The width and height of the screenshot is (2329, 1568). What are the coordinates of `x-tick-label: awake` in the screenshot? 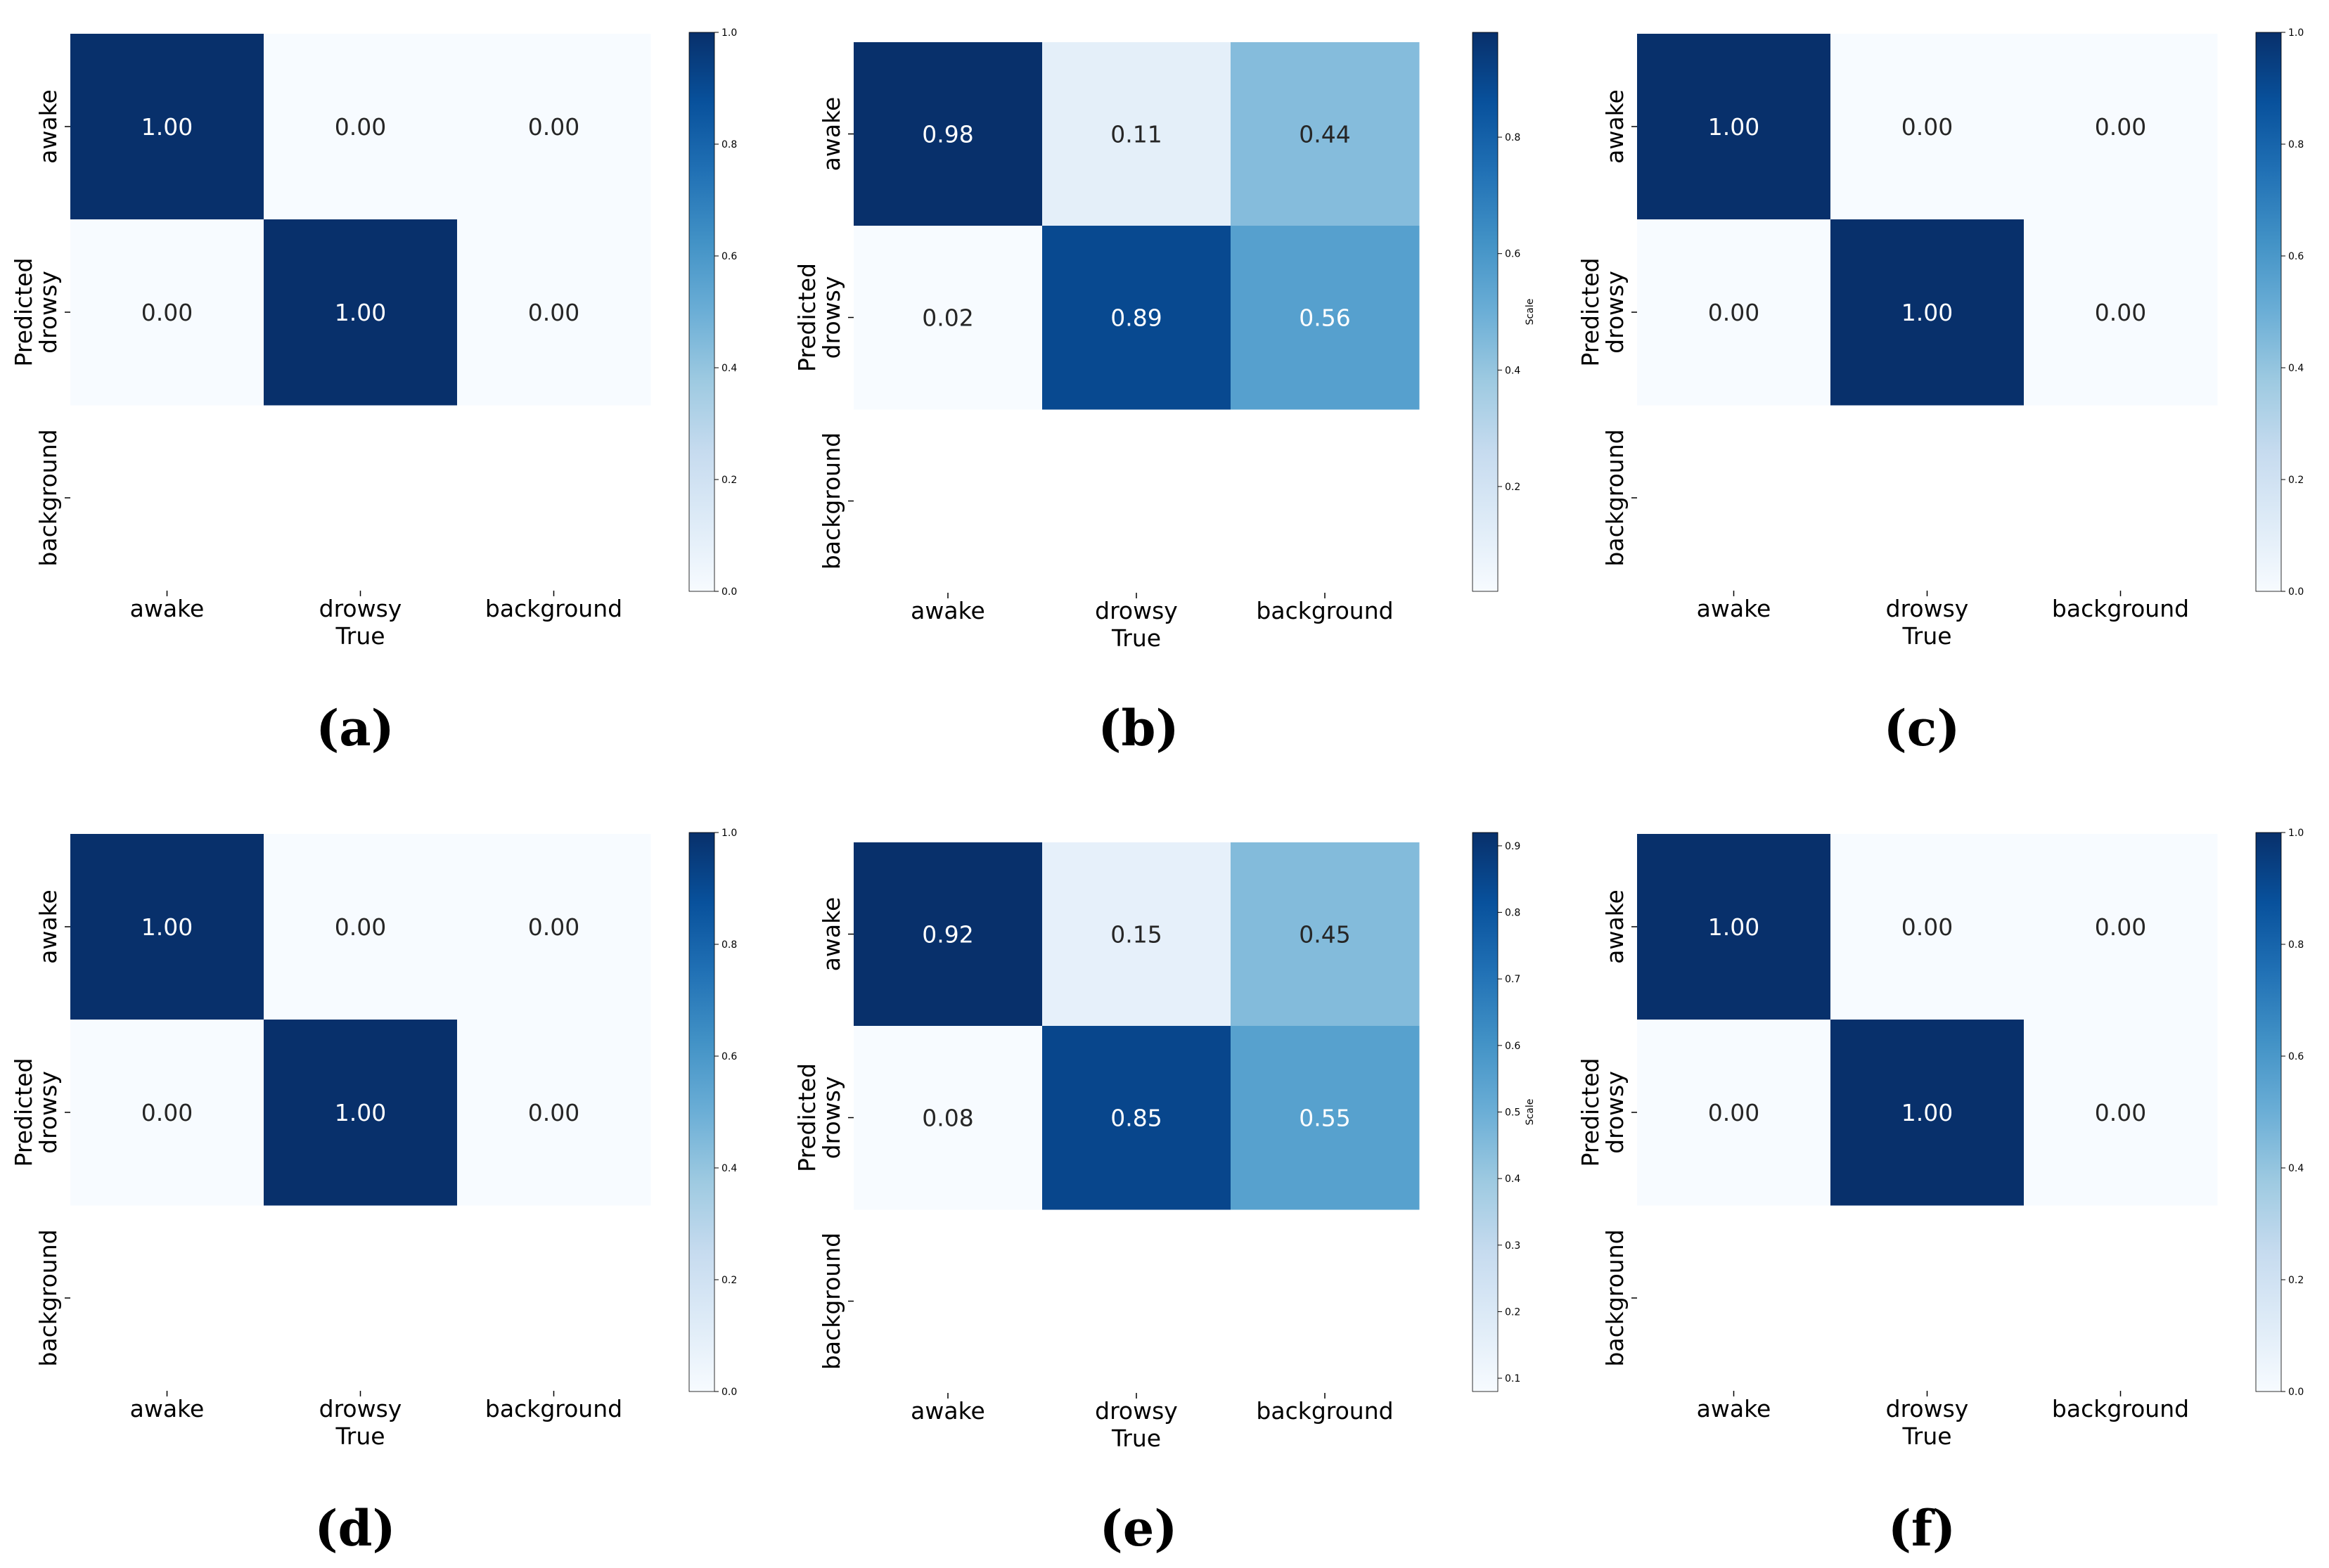 It's located at (1734, 1408).